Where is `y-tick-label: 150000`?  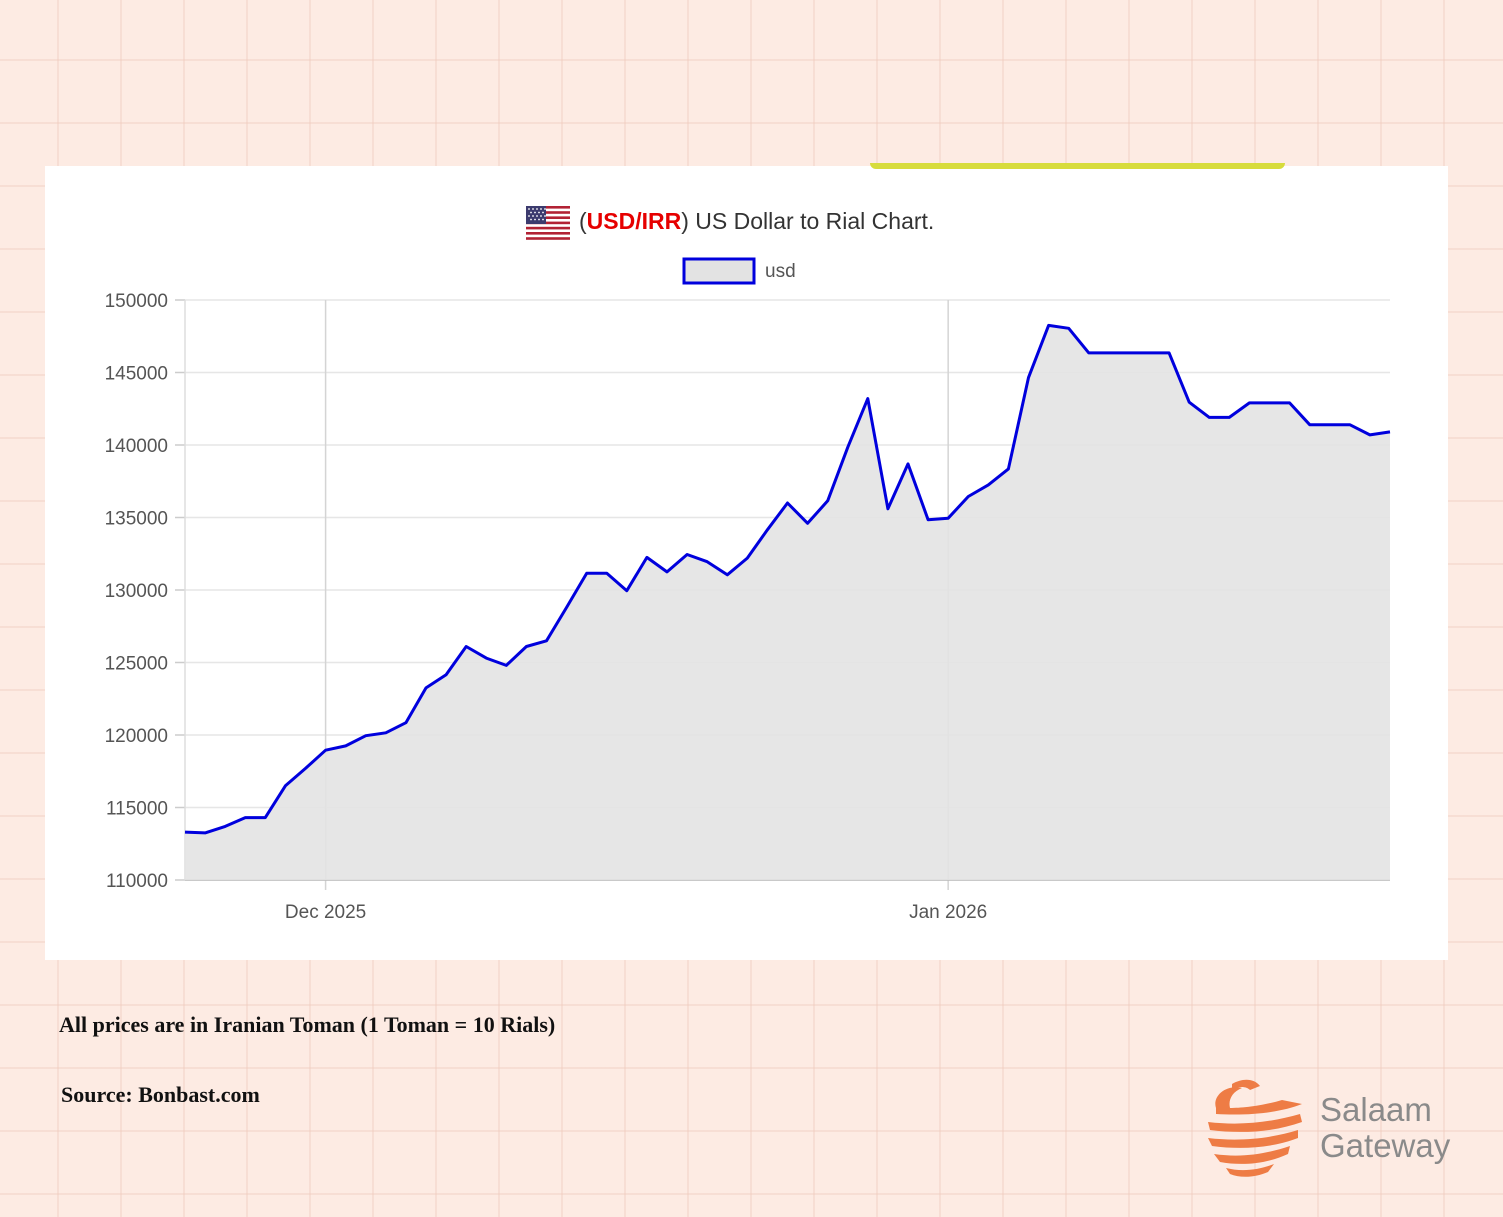 y-tick-label: 150000 is located at coordinates (136, 301).